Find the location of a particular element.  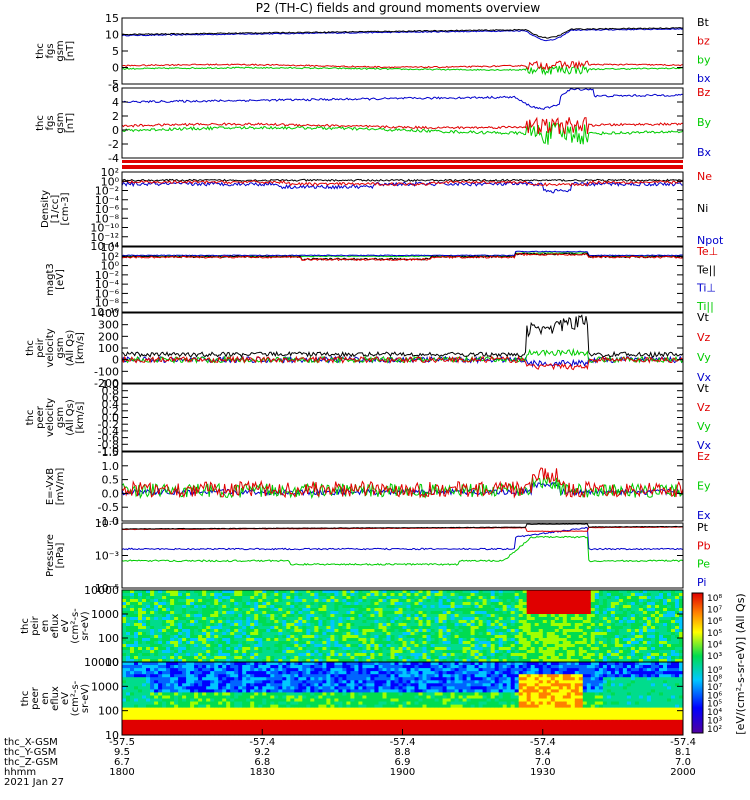

y-axis-label: en is located at coordinates (45, 626).